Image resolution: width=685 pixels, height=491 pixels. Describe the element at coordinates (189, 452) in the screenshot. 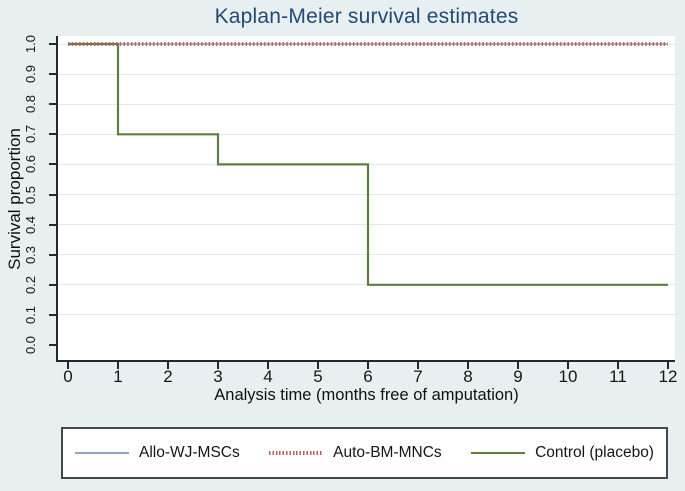

I see `legend-label: Allo-WJ-MSCs` at that location.